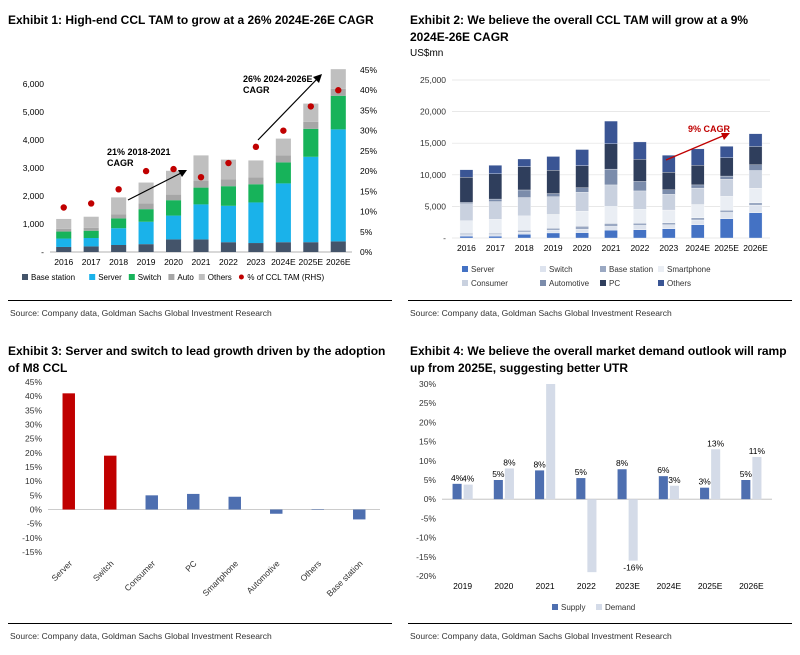  What do you see at coordinates (539, 464) in the screenshot?
I see `data-label: 8%` at bounding box center [539, 464].